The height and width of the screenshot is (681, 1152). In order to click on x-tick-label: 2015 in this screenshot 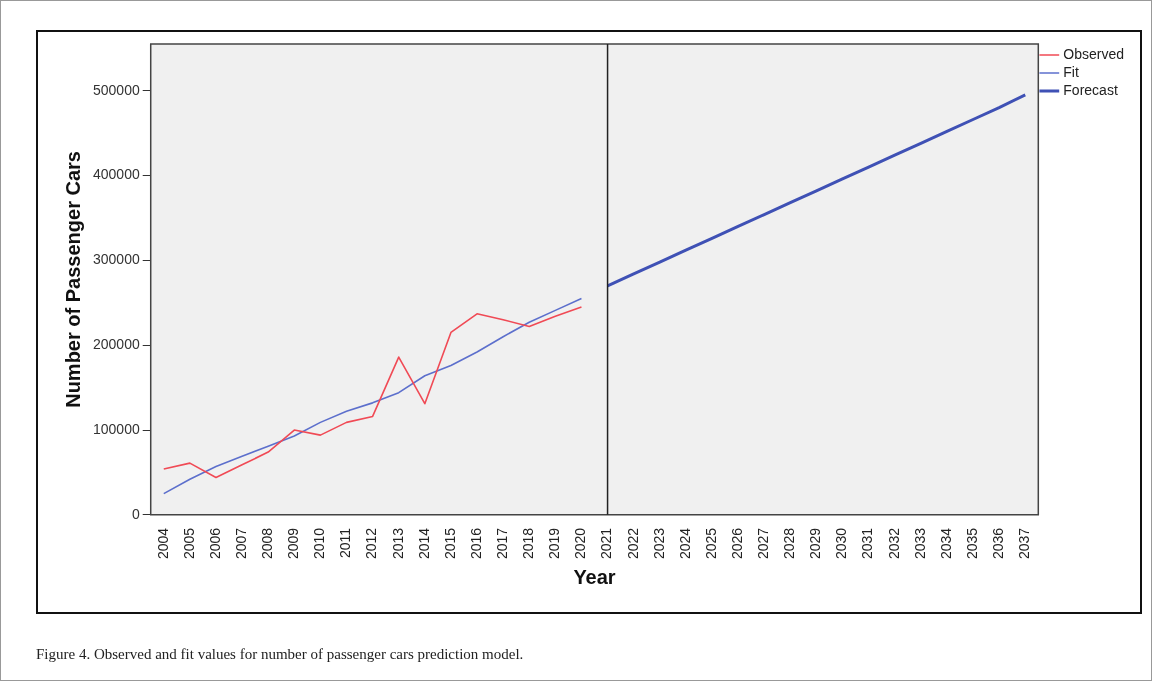, I will do `click(449, 543)`.